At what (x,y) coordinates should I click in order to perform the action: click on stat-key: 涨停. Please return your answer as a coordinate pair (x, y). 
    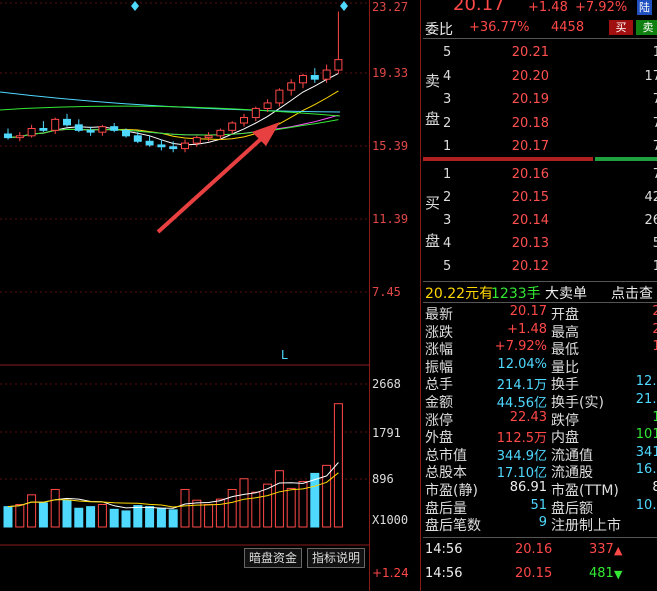
    Looking at the image, I should click on (439, 420).